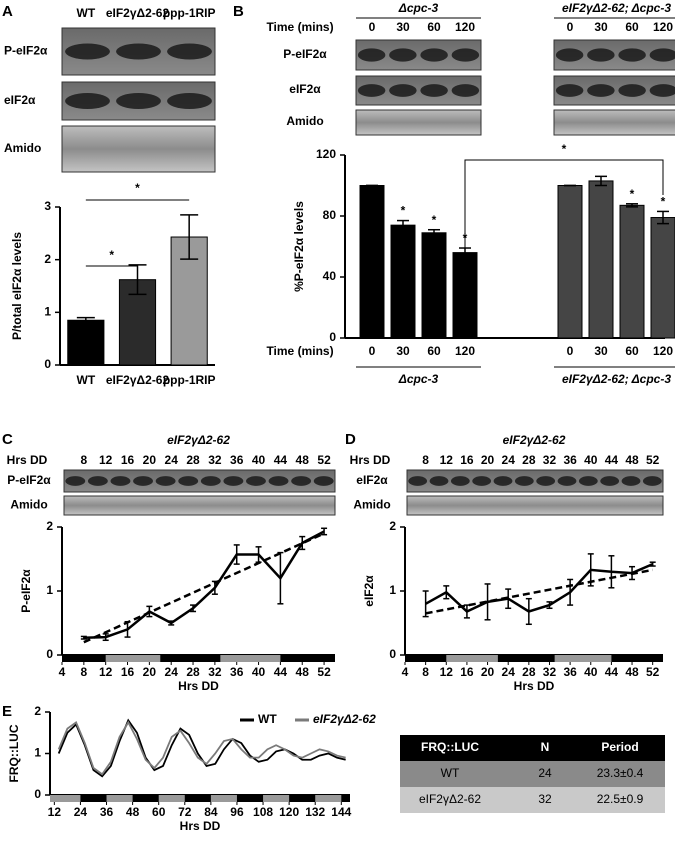  Describe the element at coordinates (467, 672) in the screenshot. I see `x-tick-label: 16` at that location.